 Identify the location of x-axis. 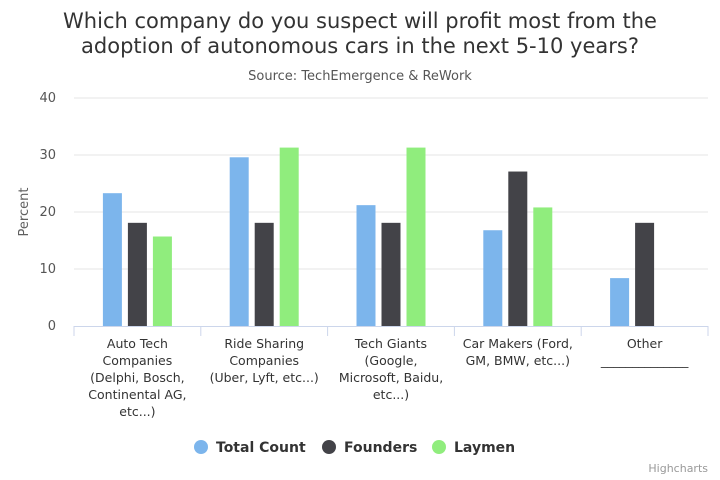
(391, 331).